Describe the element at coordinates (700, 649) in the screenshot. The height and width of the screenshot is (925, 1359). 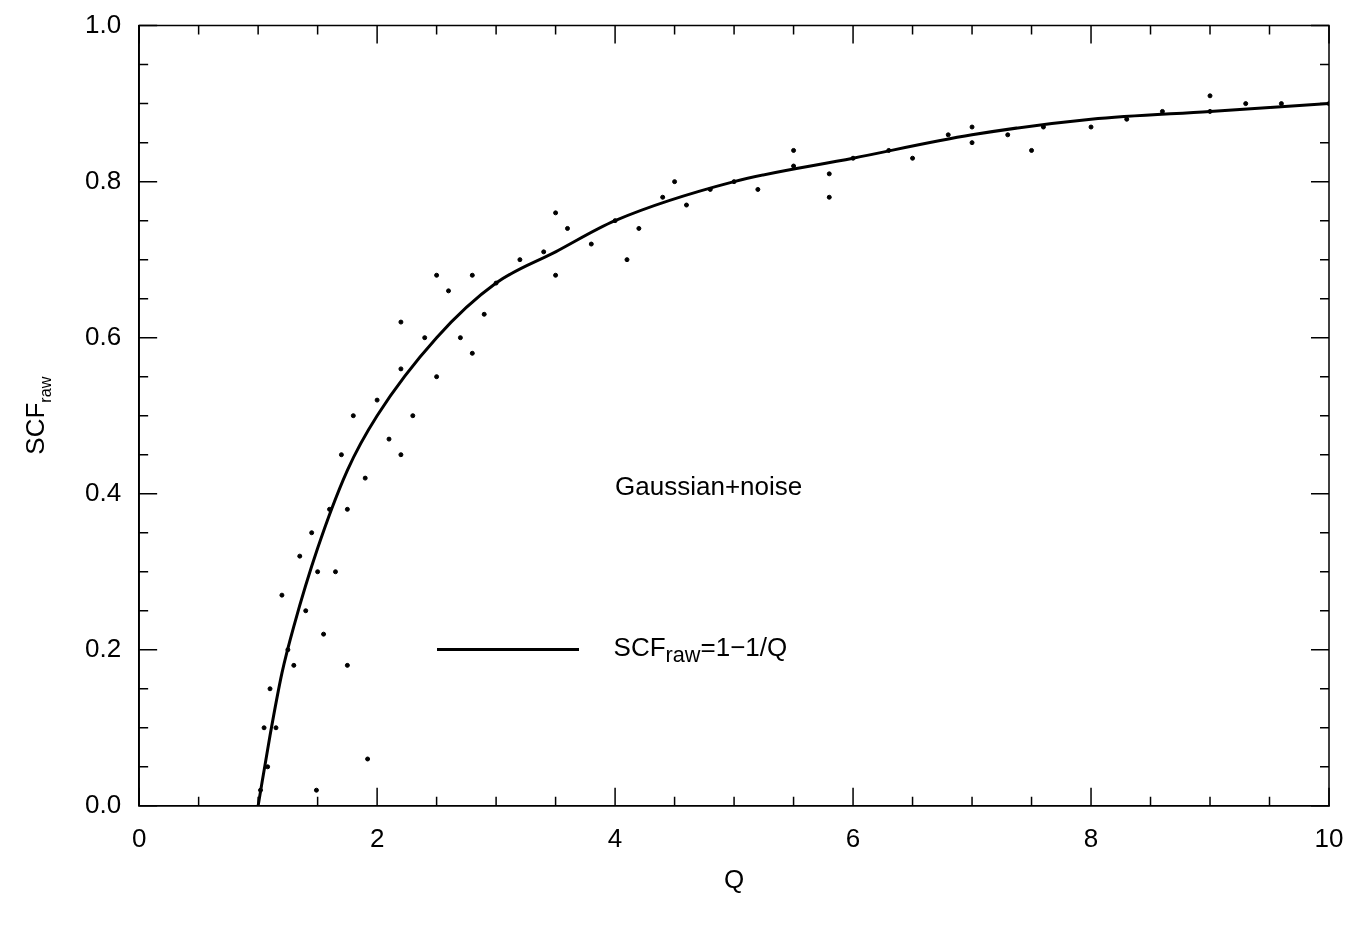
I see `text: SCF$_{raw}$=1−1/Q` at that location.